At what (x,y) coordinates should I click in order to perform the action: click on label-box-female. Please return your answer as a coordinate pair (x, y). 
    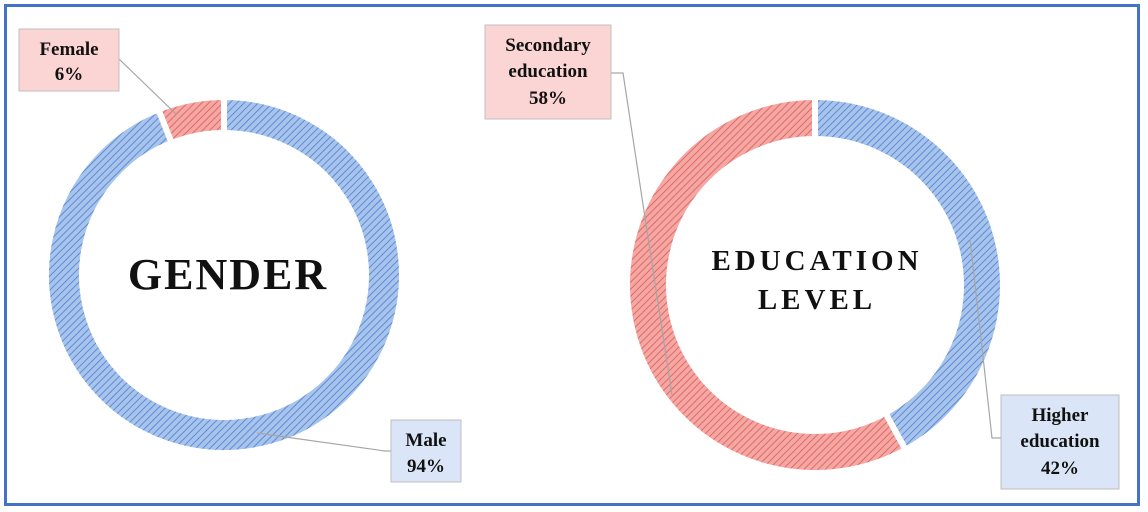
    Looking at the image, I should click on (69, 60).